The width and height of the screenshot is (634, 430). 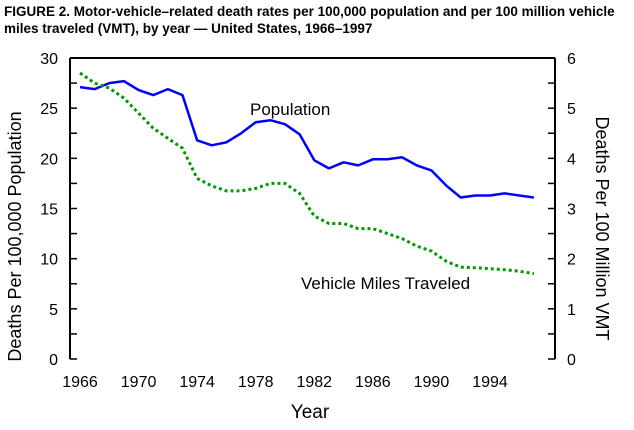 What do you see at coordinates (490, 382) in the screenshot?
I see `x-tick-label: 1994` at bounding box center [490, 382].